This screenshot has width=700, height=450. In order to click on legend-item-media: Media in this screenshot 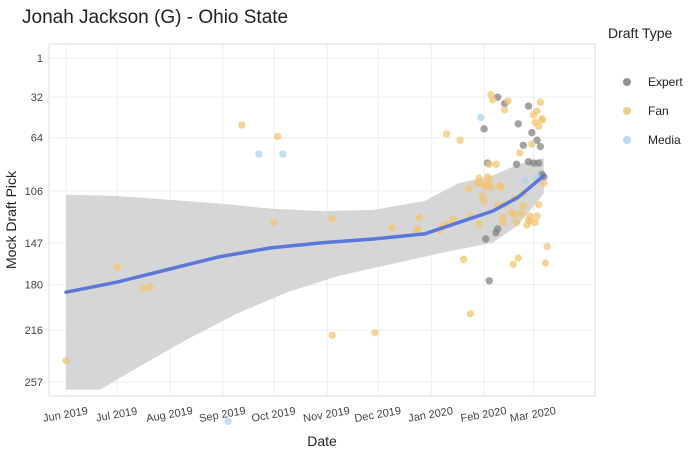, I will do `click(652, 140)`.